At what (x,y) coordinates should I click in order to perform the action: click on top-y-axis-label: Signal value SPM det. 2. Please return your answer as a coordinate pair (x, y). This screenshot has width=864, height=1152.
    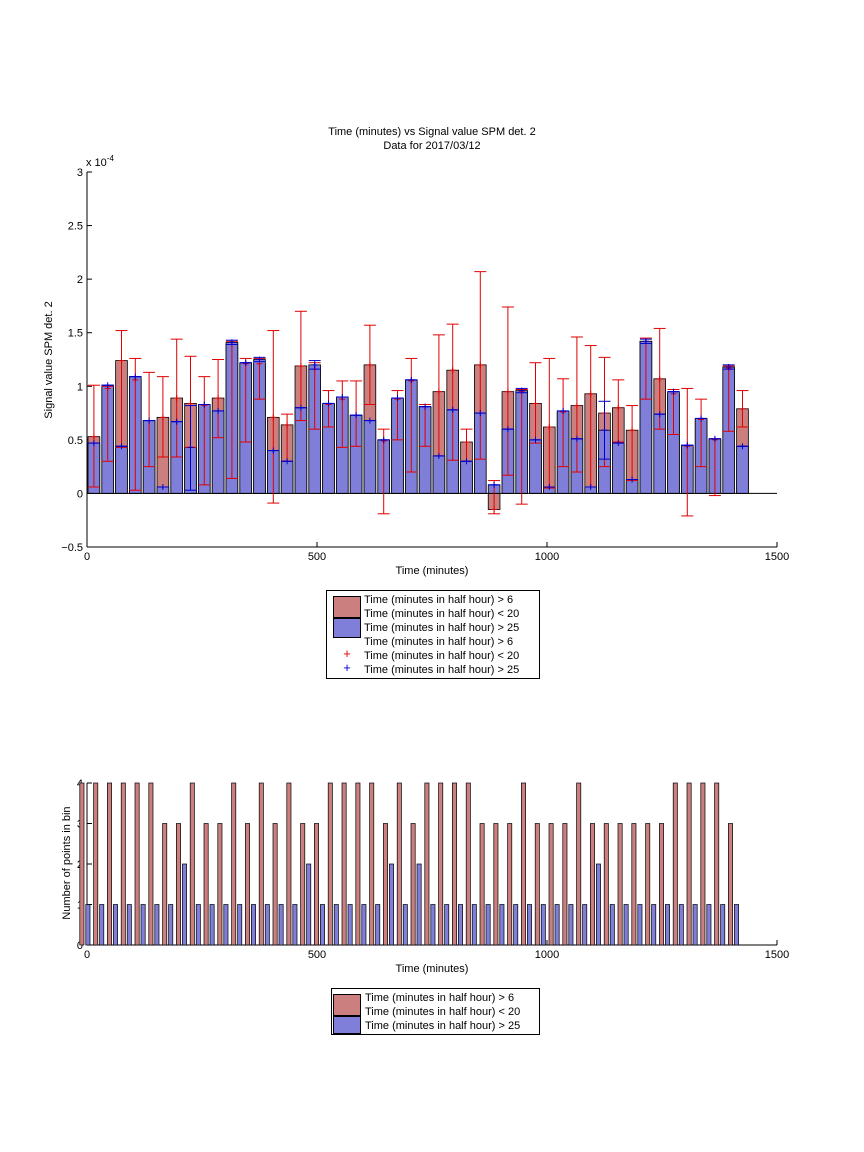
    Looking at the image, I should click on (49, 359).